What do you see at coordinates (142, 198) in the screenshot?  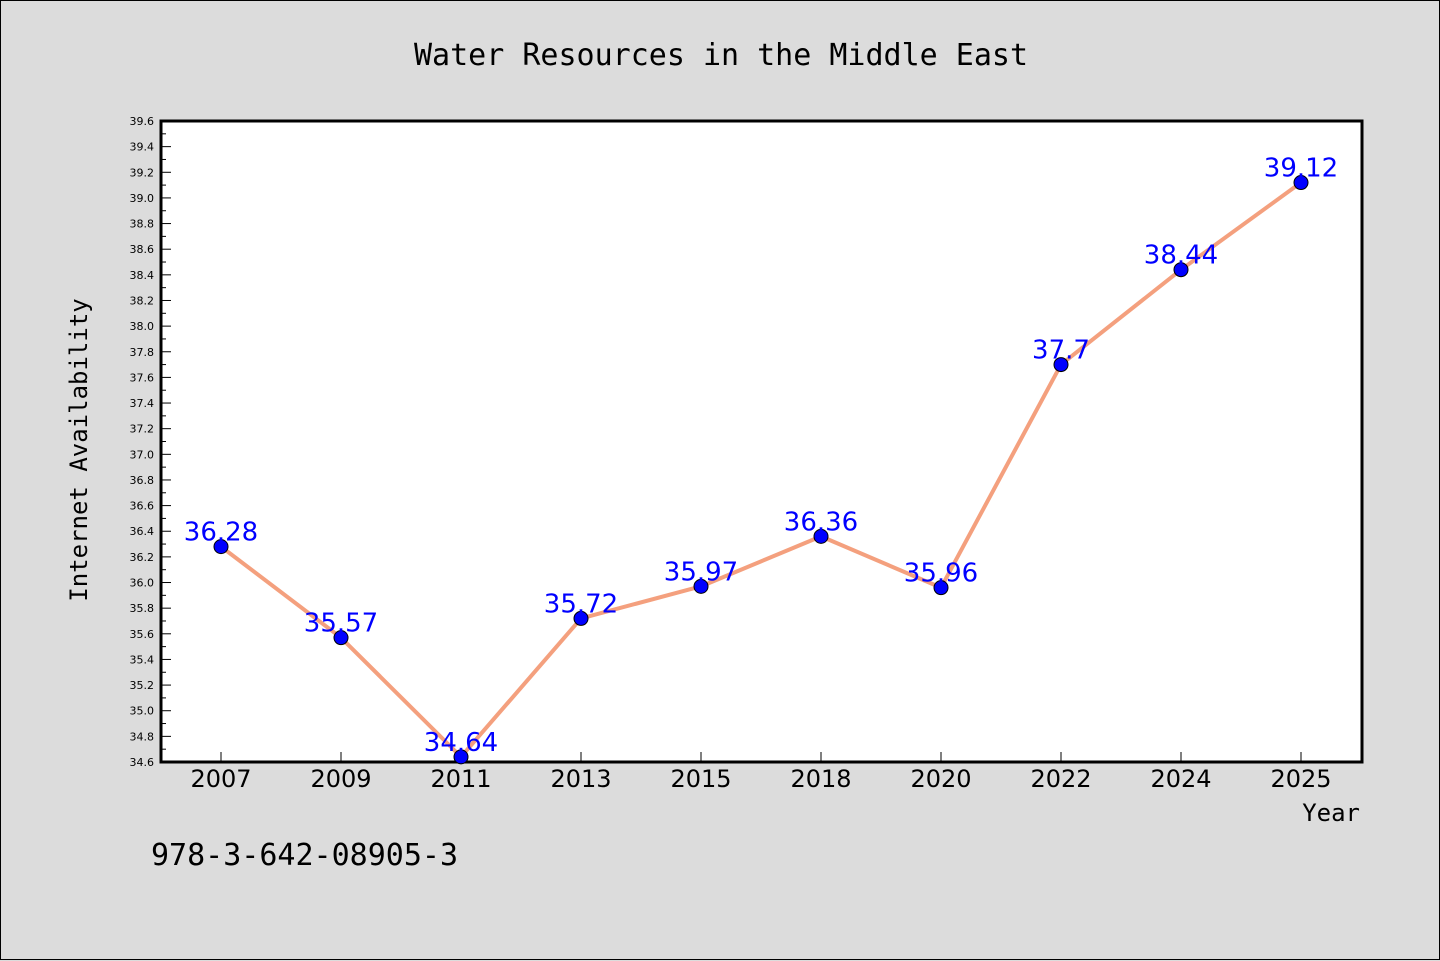 I see `y-tick-label: 39.0` at bounding box center [142, 198].